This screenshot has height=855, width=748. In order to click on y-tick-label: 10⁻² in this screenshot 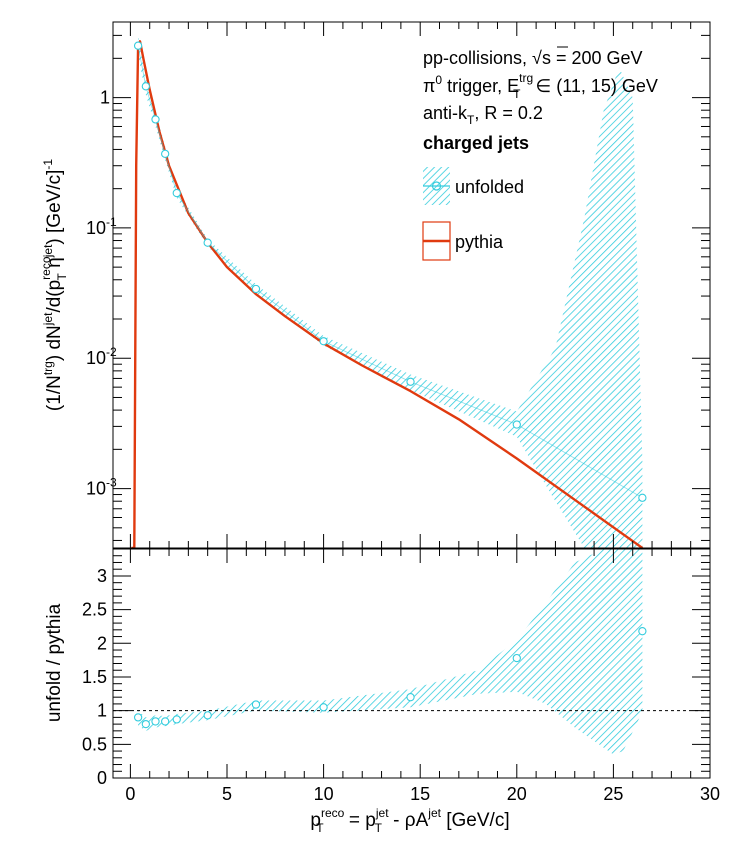, I will do `click(101, 356)`.